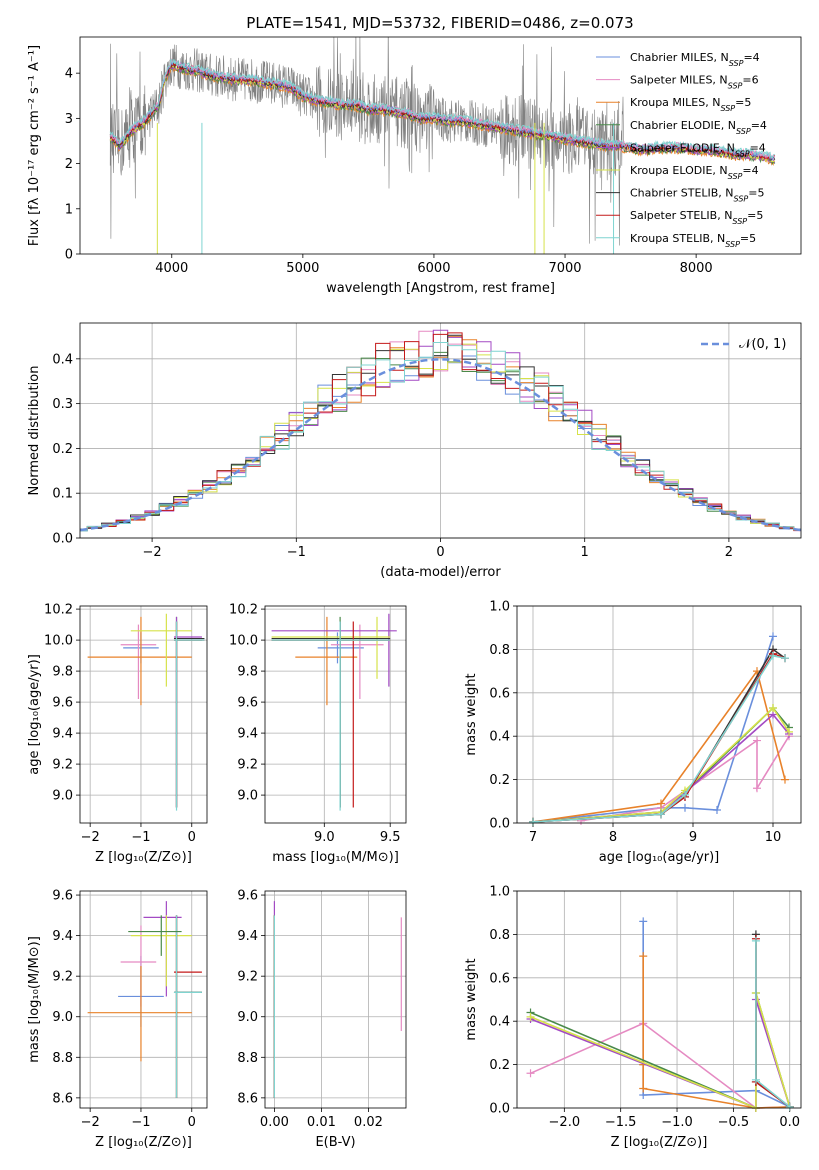 The width and height of the screenshot is (819, 1170). What do you see at coordinates (69, 255) in the screenshot?
I see `spectrum-ytick-label: 0` at bounding box center [69, 255].